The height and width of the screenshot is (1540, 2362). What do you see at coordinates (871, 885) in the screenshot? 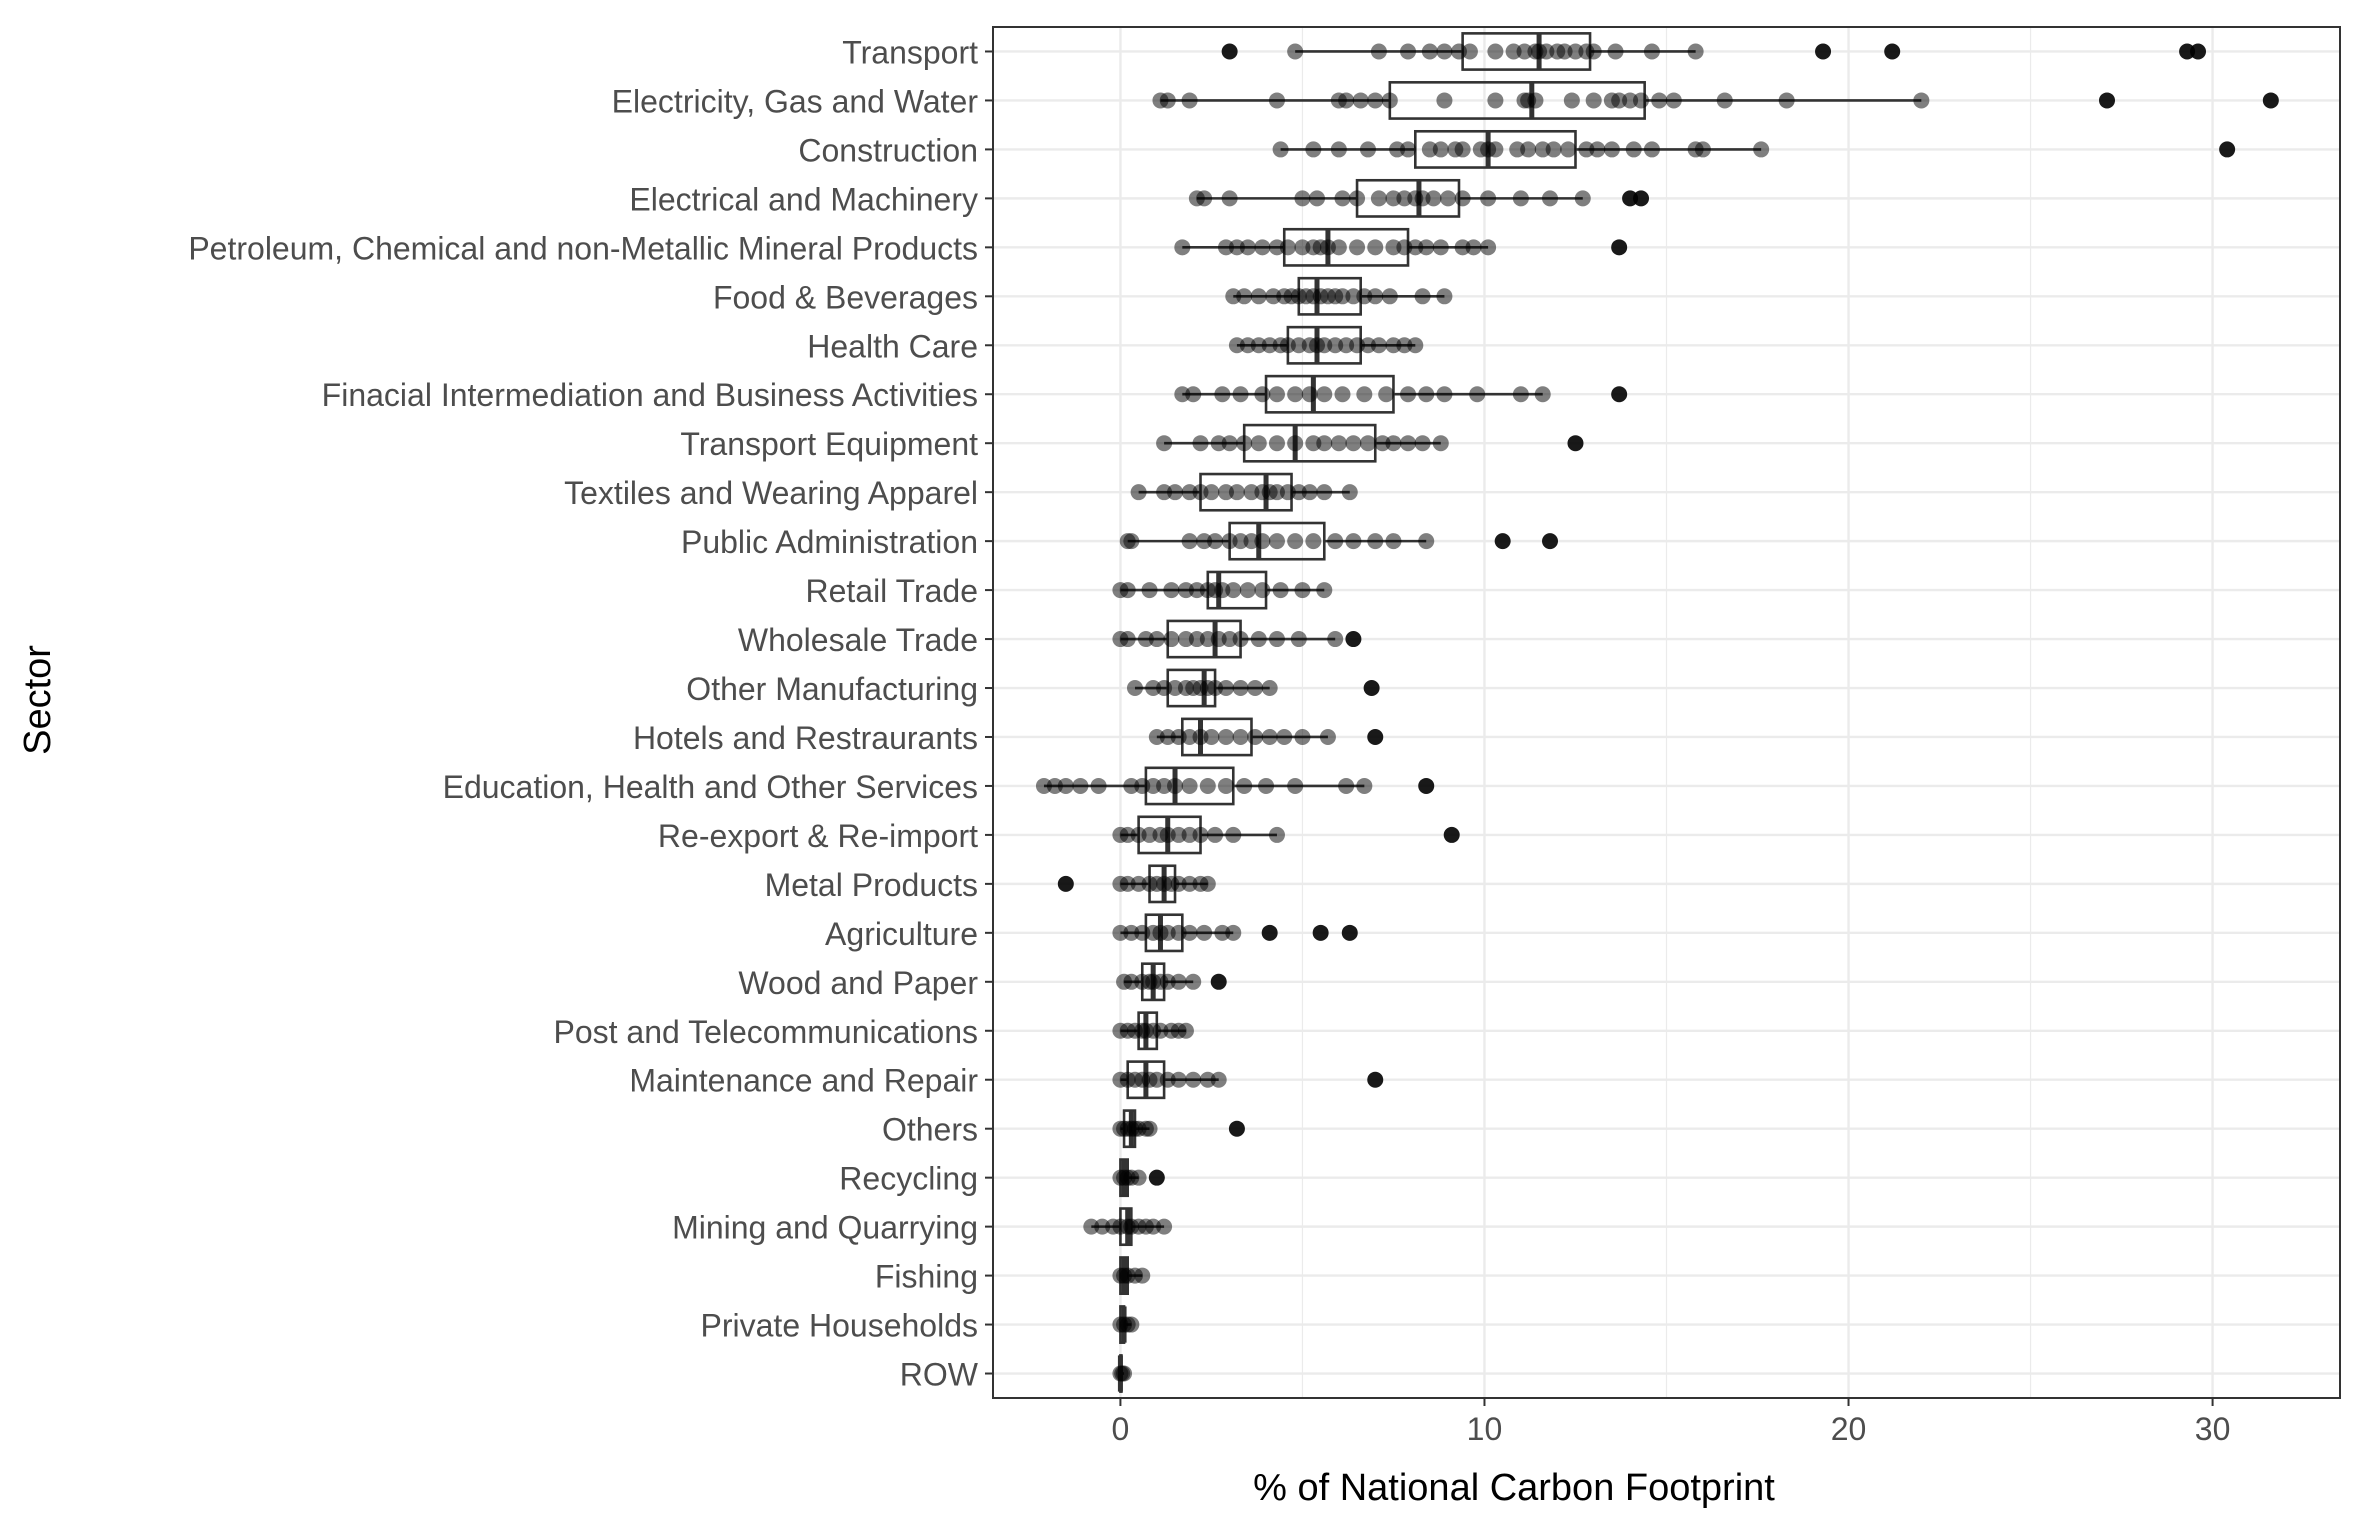
I see `y-tick-label: Metal Products` at bounding box center [871, 885].